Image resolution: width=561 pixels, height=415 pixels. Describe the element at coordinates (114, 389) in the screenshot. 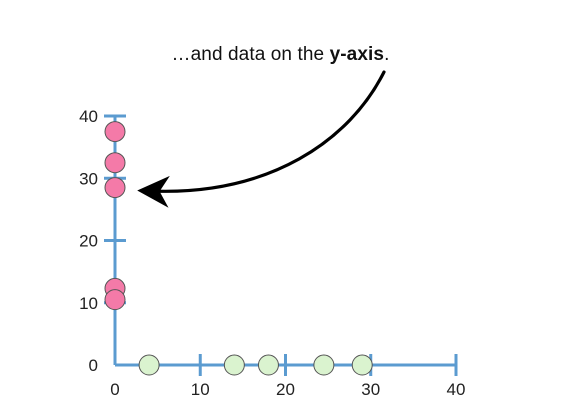

I see `x-tick-label: 0` at that location.